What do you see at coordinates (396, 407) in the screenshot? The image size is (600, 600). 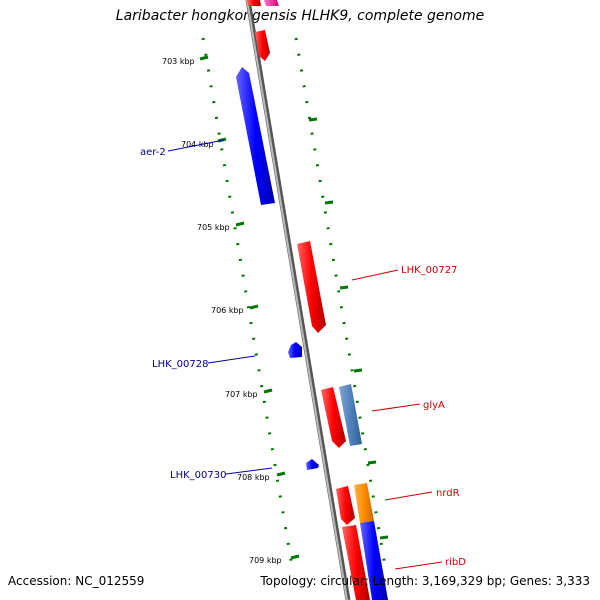 I see `leader-line-glya` at bounding box center [396, 407].